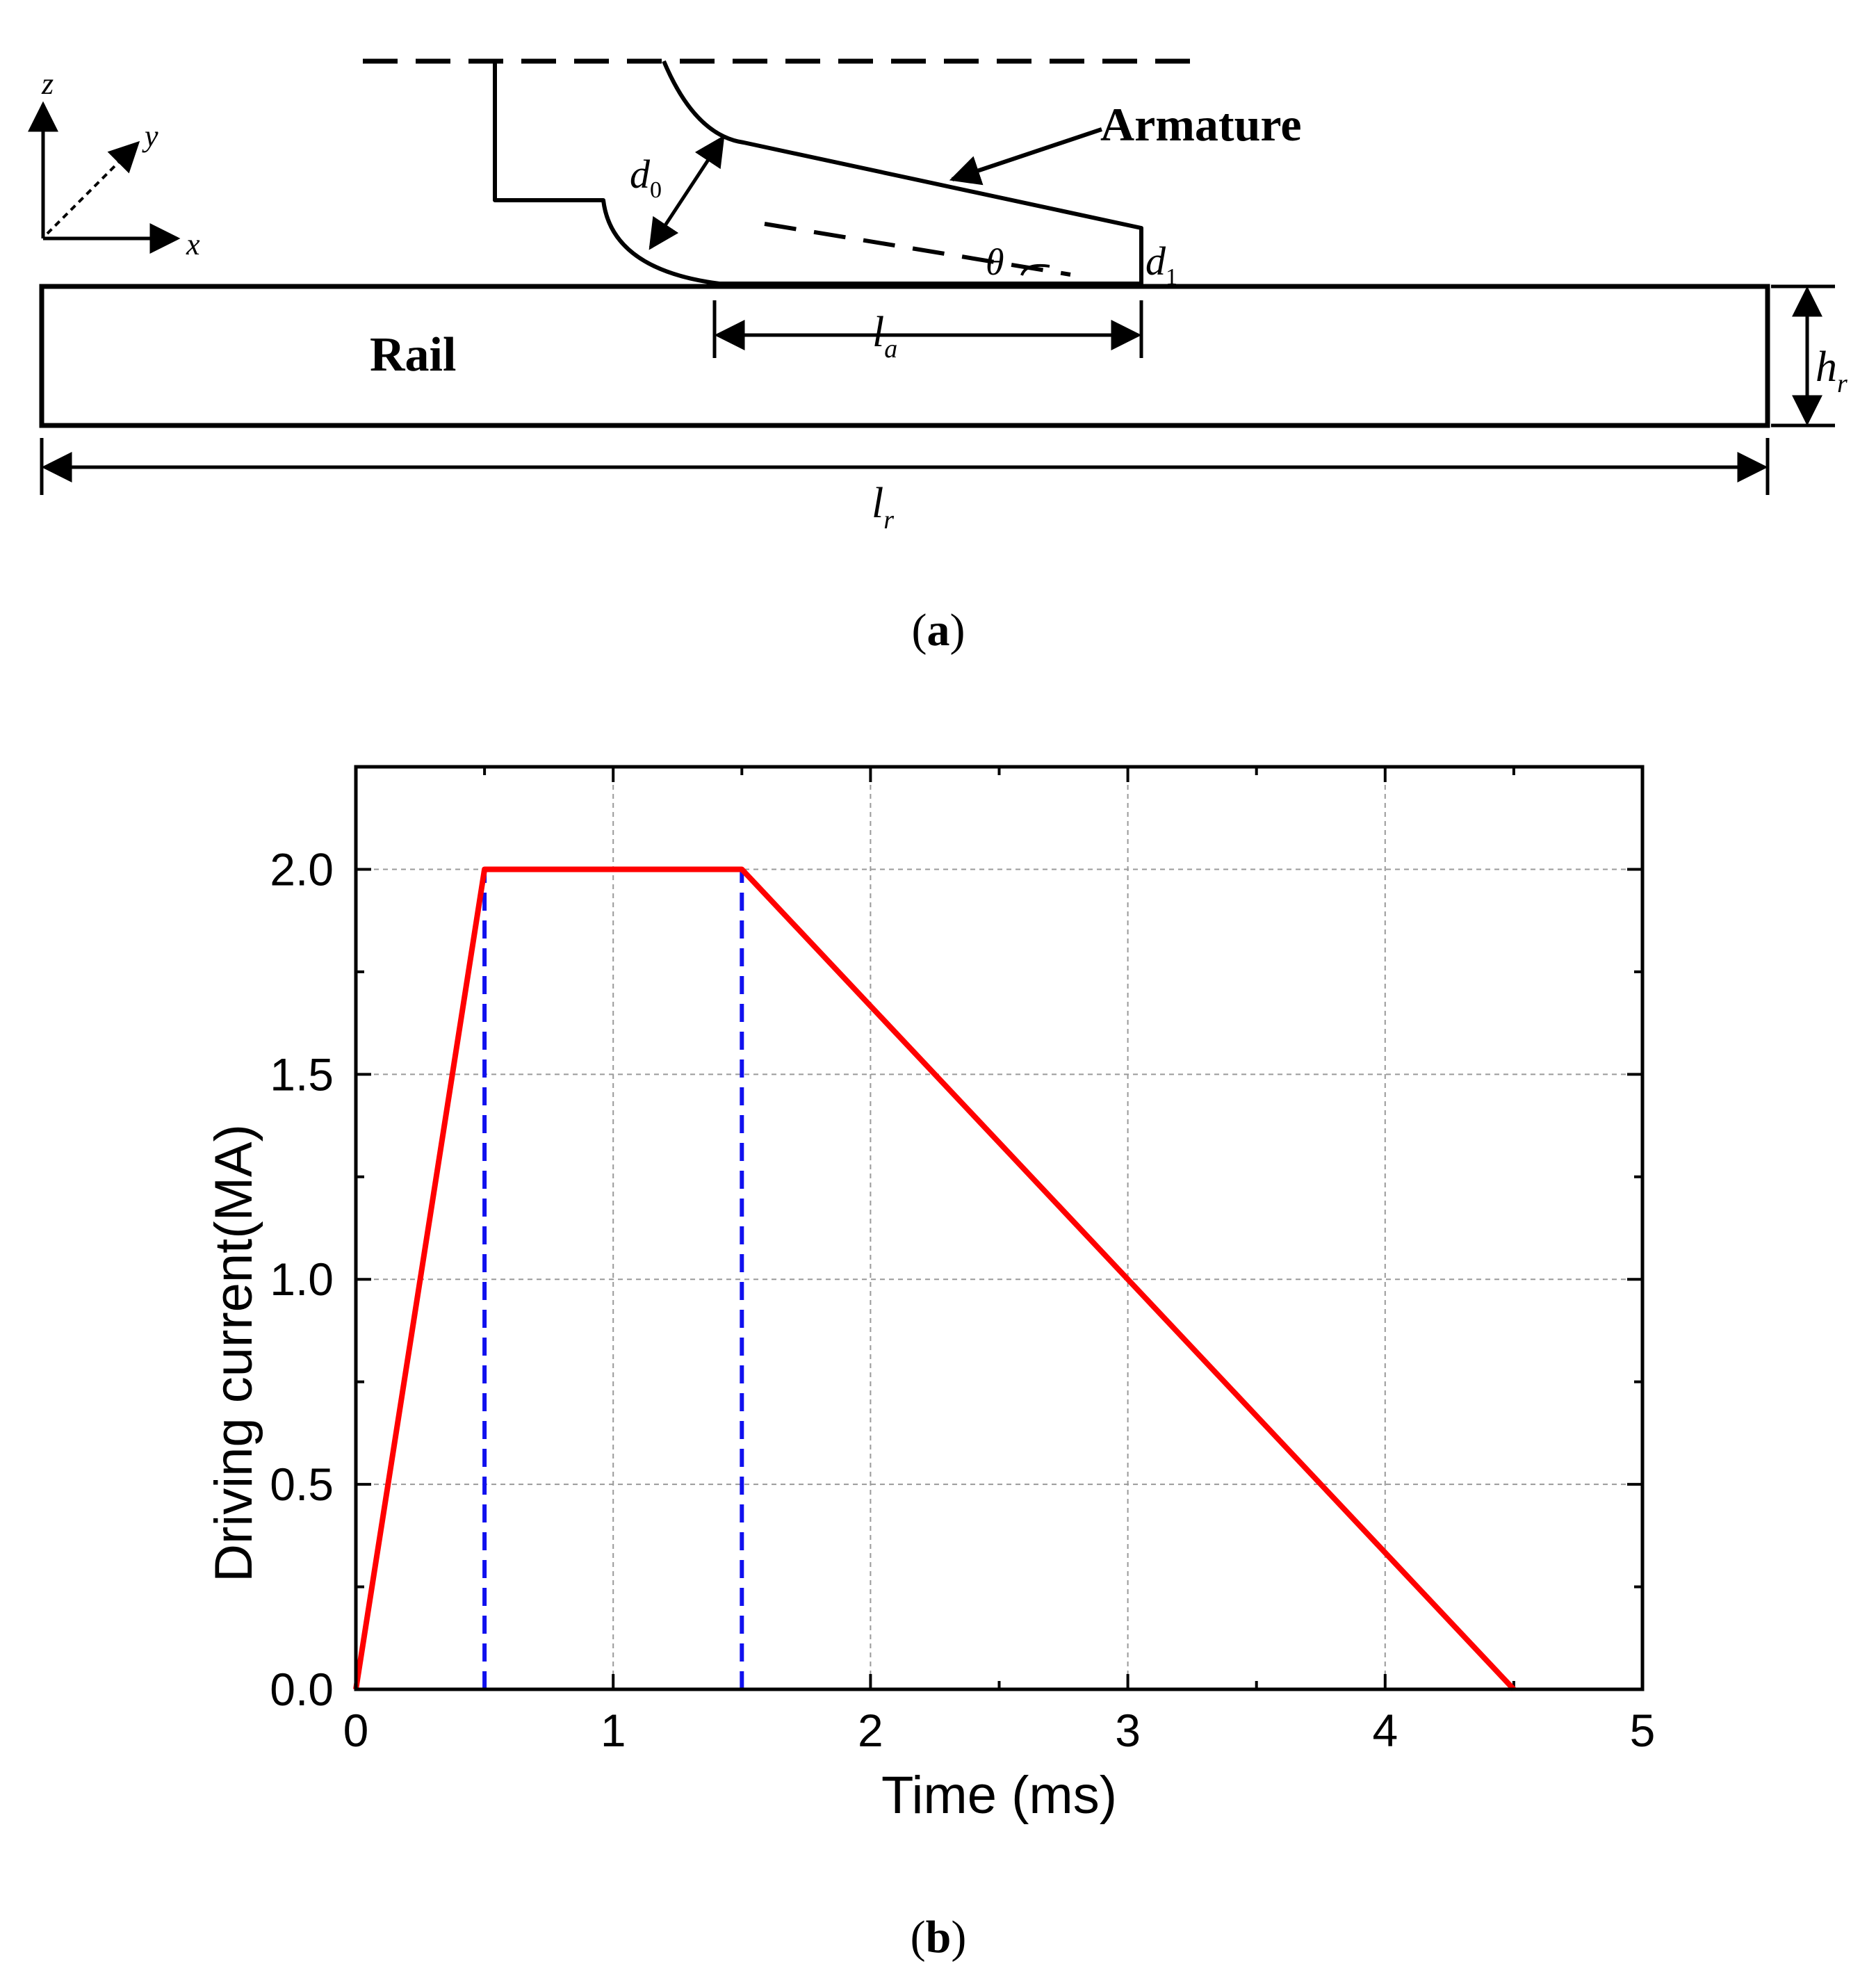  What do you see at coordinates (999, 1795) in the screenshot?
I see `x-axis-title: Time (ms)` at bounding box center [999, 1795].